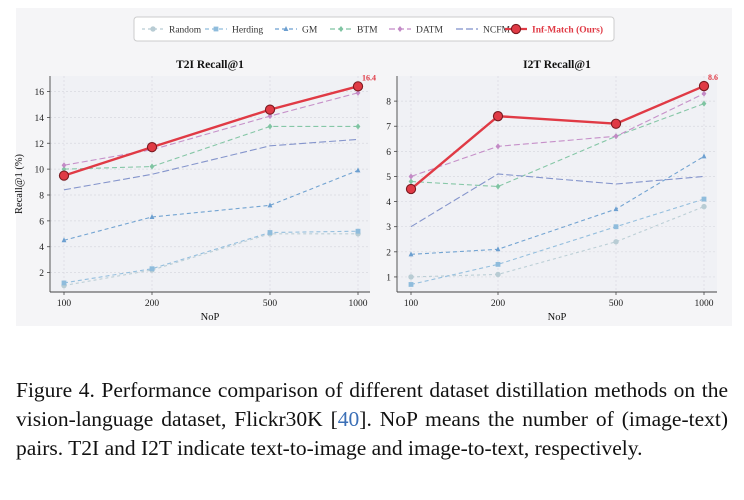 This screenshot has width=744, height=500. What do you see at coordinates (348, 418) in the screenshot?
I see `citation-link: 40` at bounding box center [348, 418].